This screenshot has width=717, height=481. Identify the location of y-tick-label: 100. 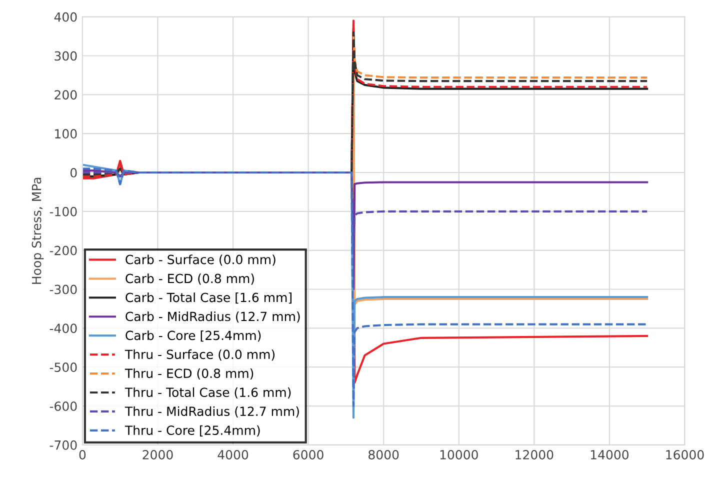
(66, 134).